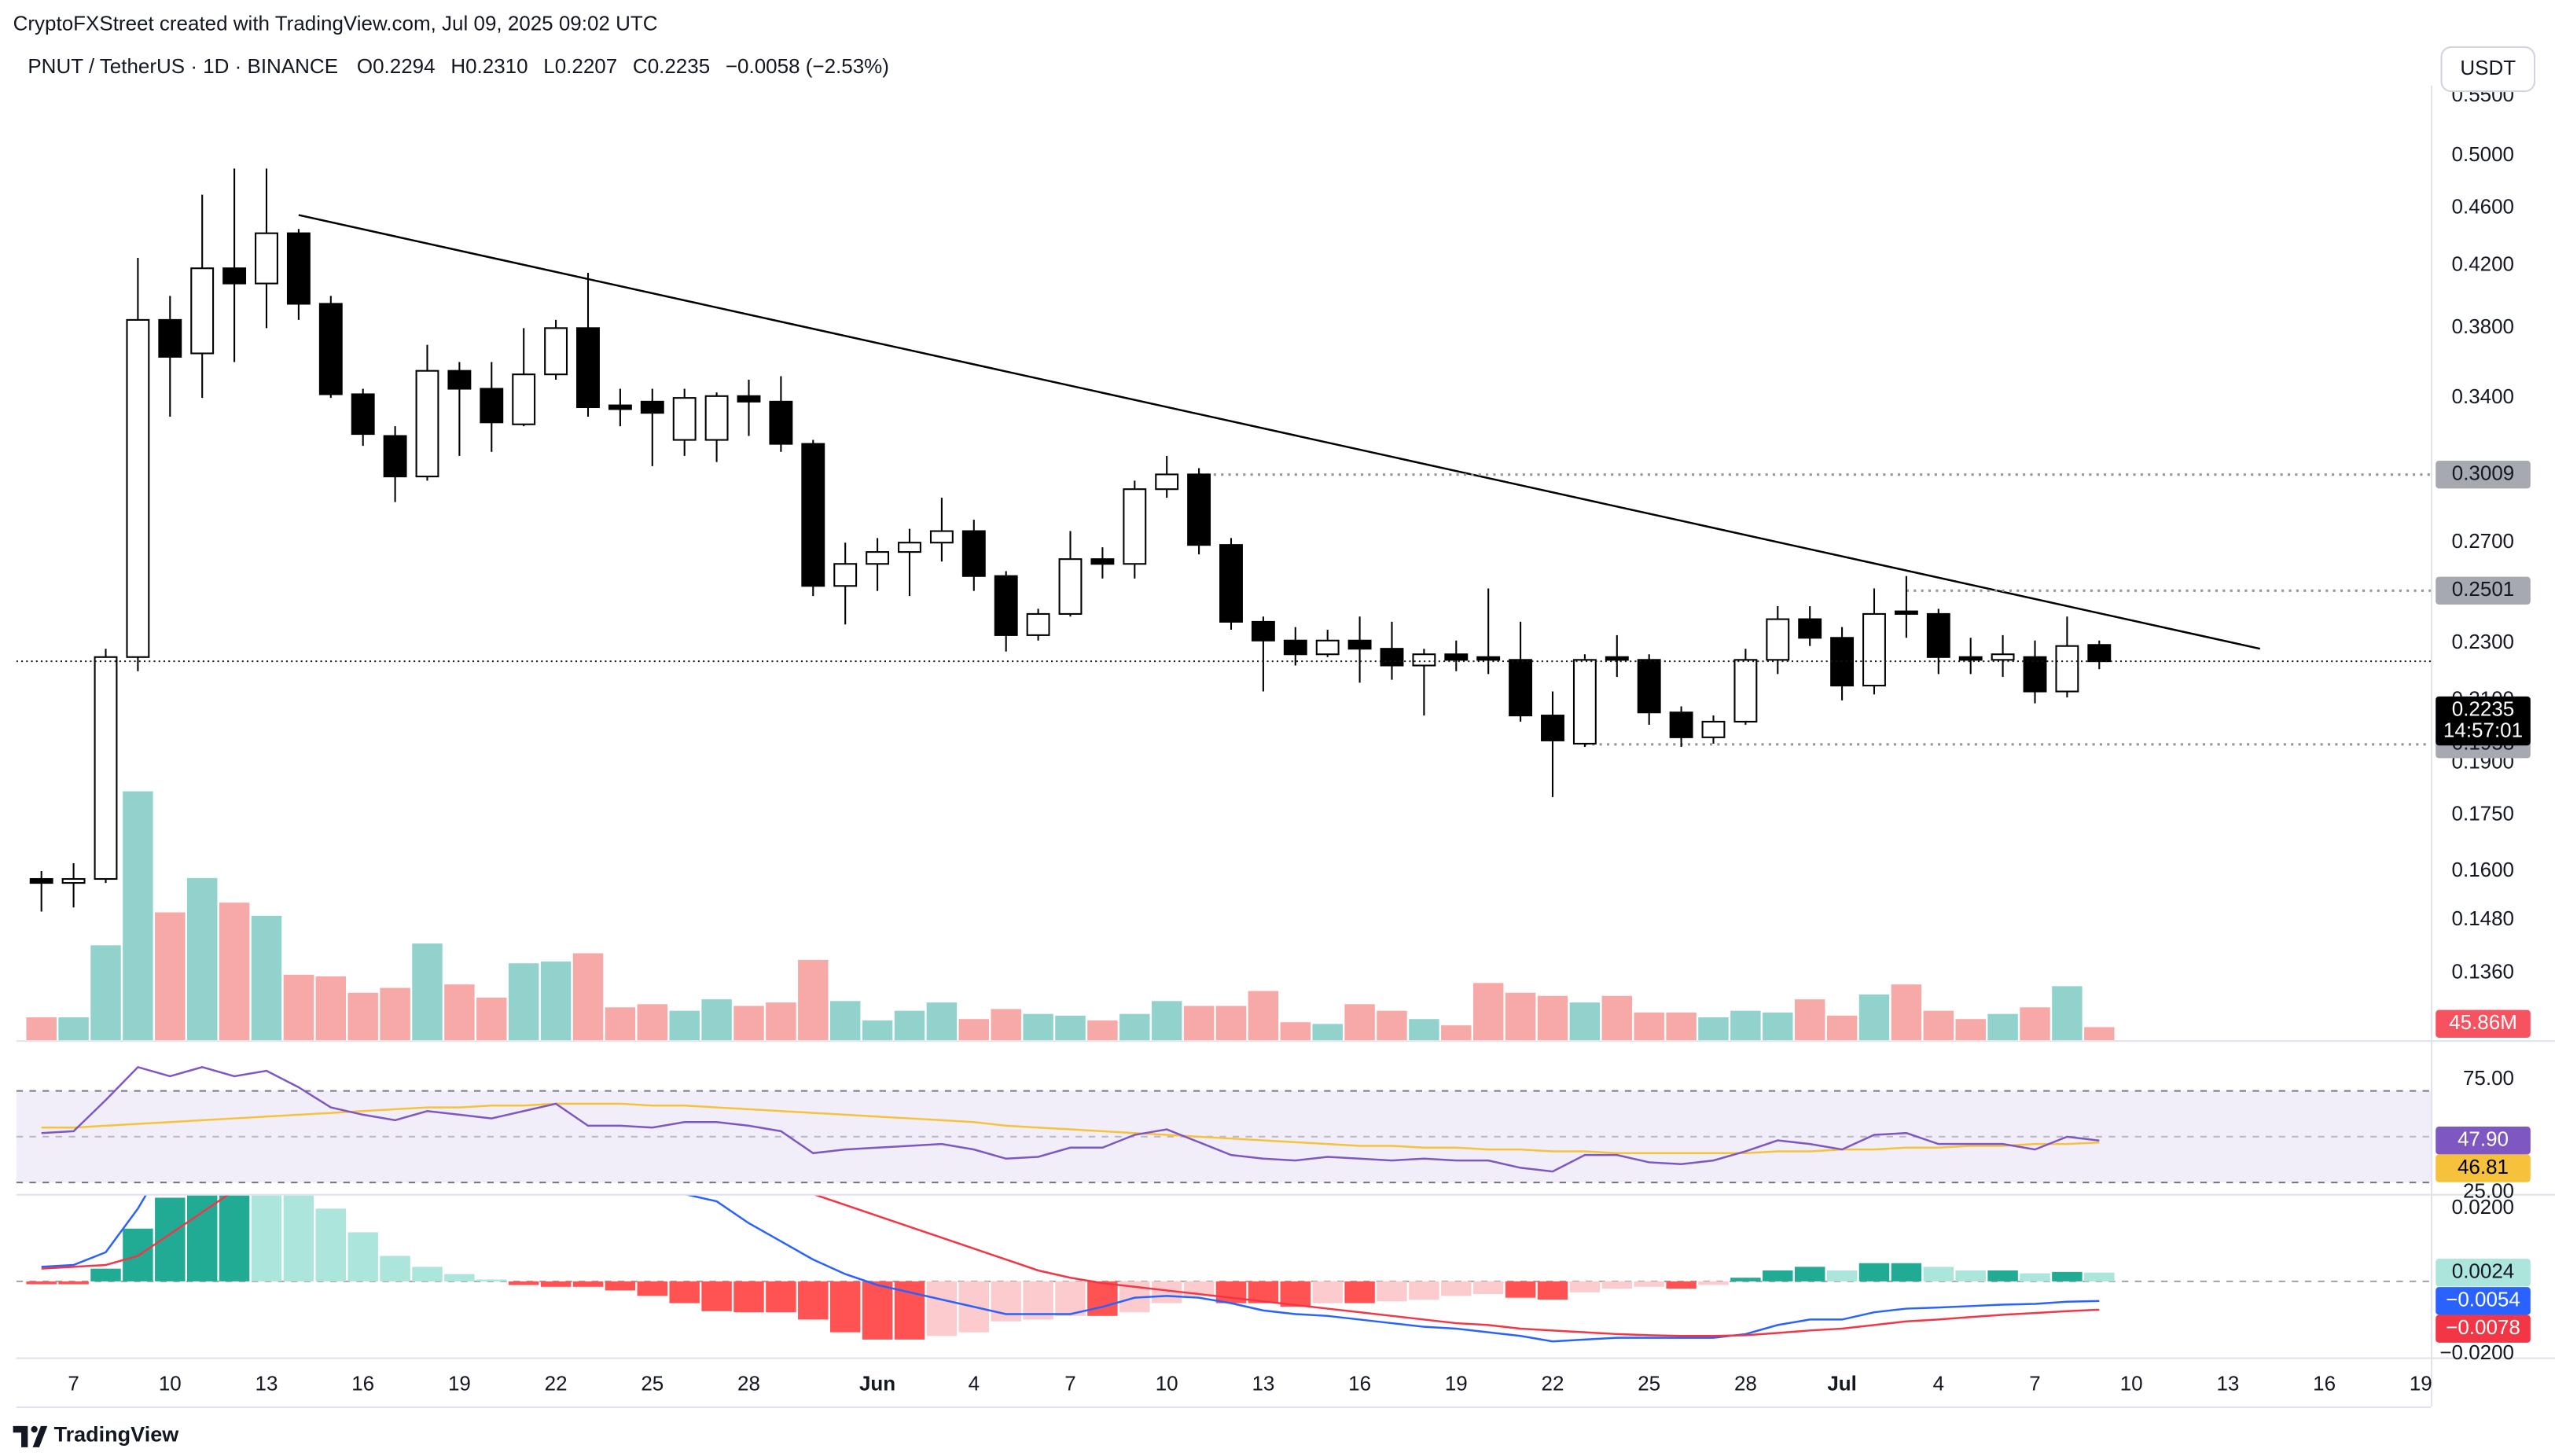 Image resolution: width=2555 pixels, height=1456 pixels. I want to click on price-label-extra: 14:57:01, so click(2483, 729).